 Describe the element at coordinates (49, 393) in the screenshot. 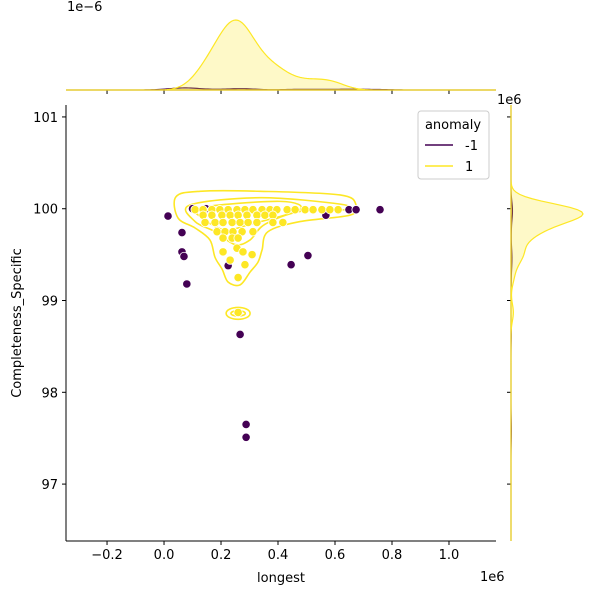

I see `y-tick-label: 98` at that location.